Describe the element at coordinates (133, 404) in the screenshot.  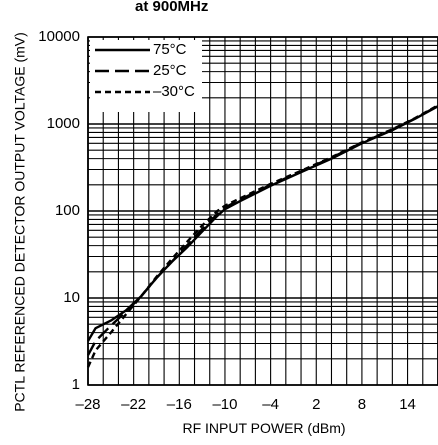
I see `x-tick-label: –22` at that location.